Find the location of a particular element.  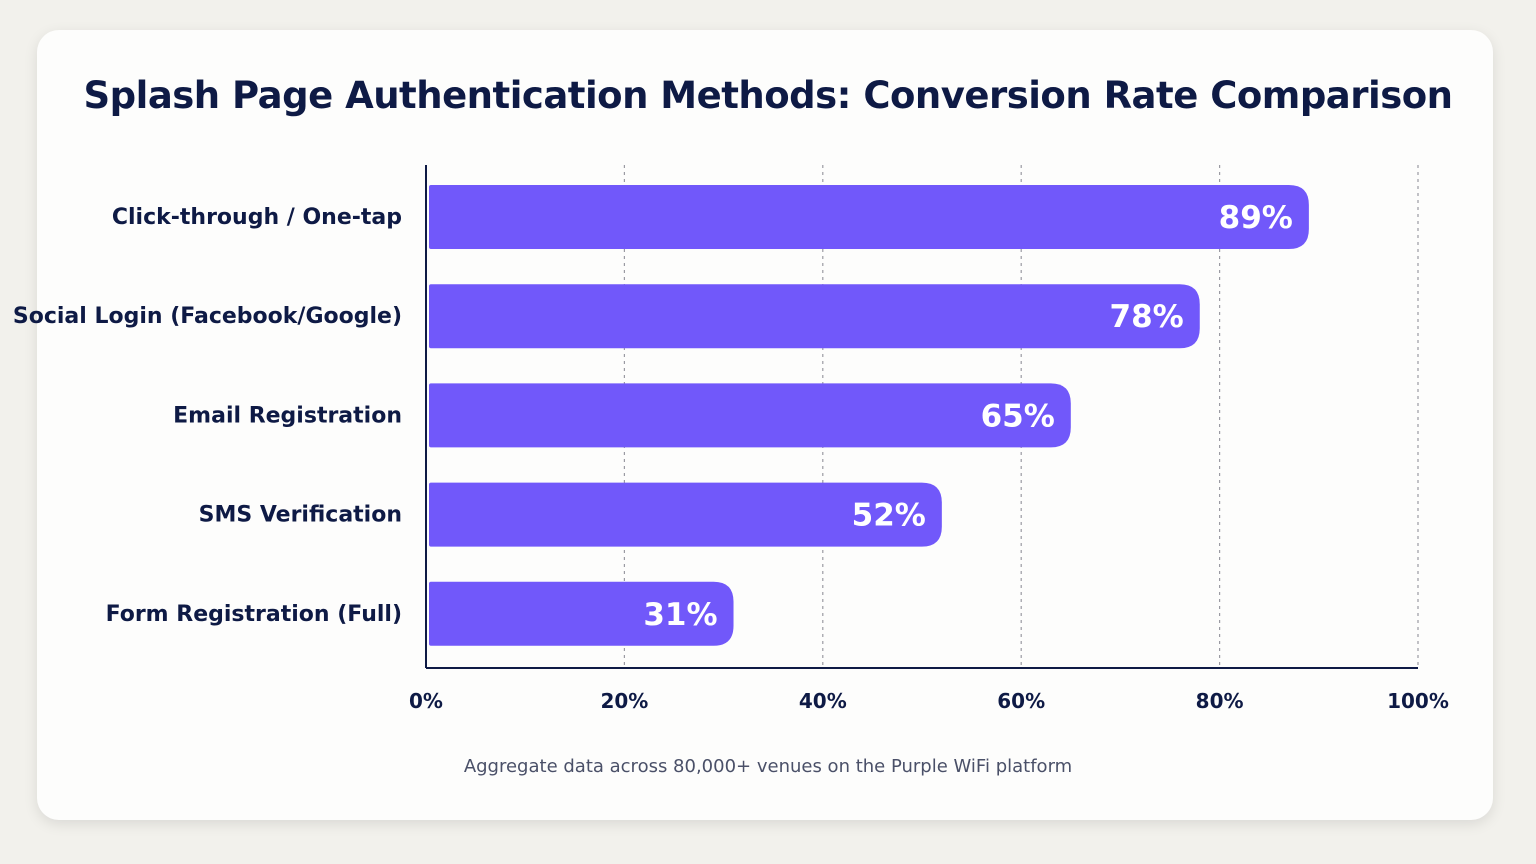

x-tick-label: 20% is located at coordinates (624, 701).